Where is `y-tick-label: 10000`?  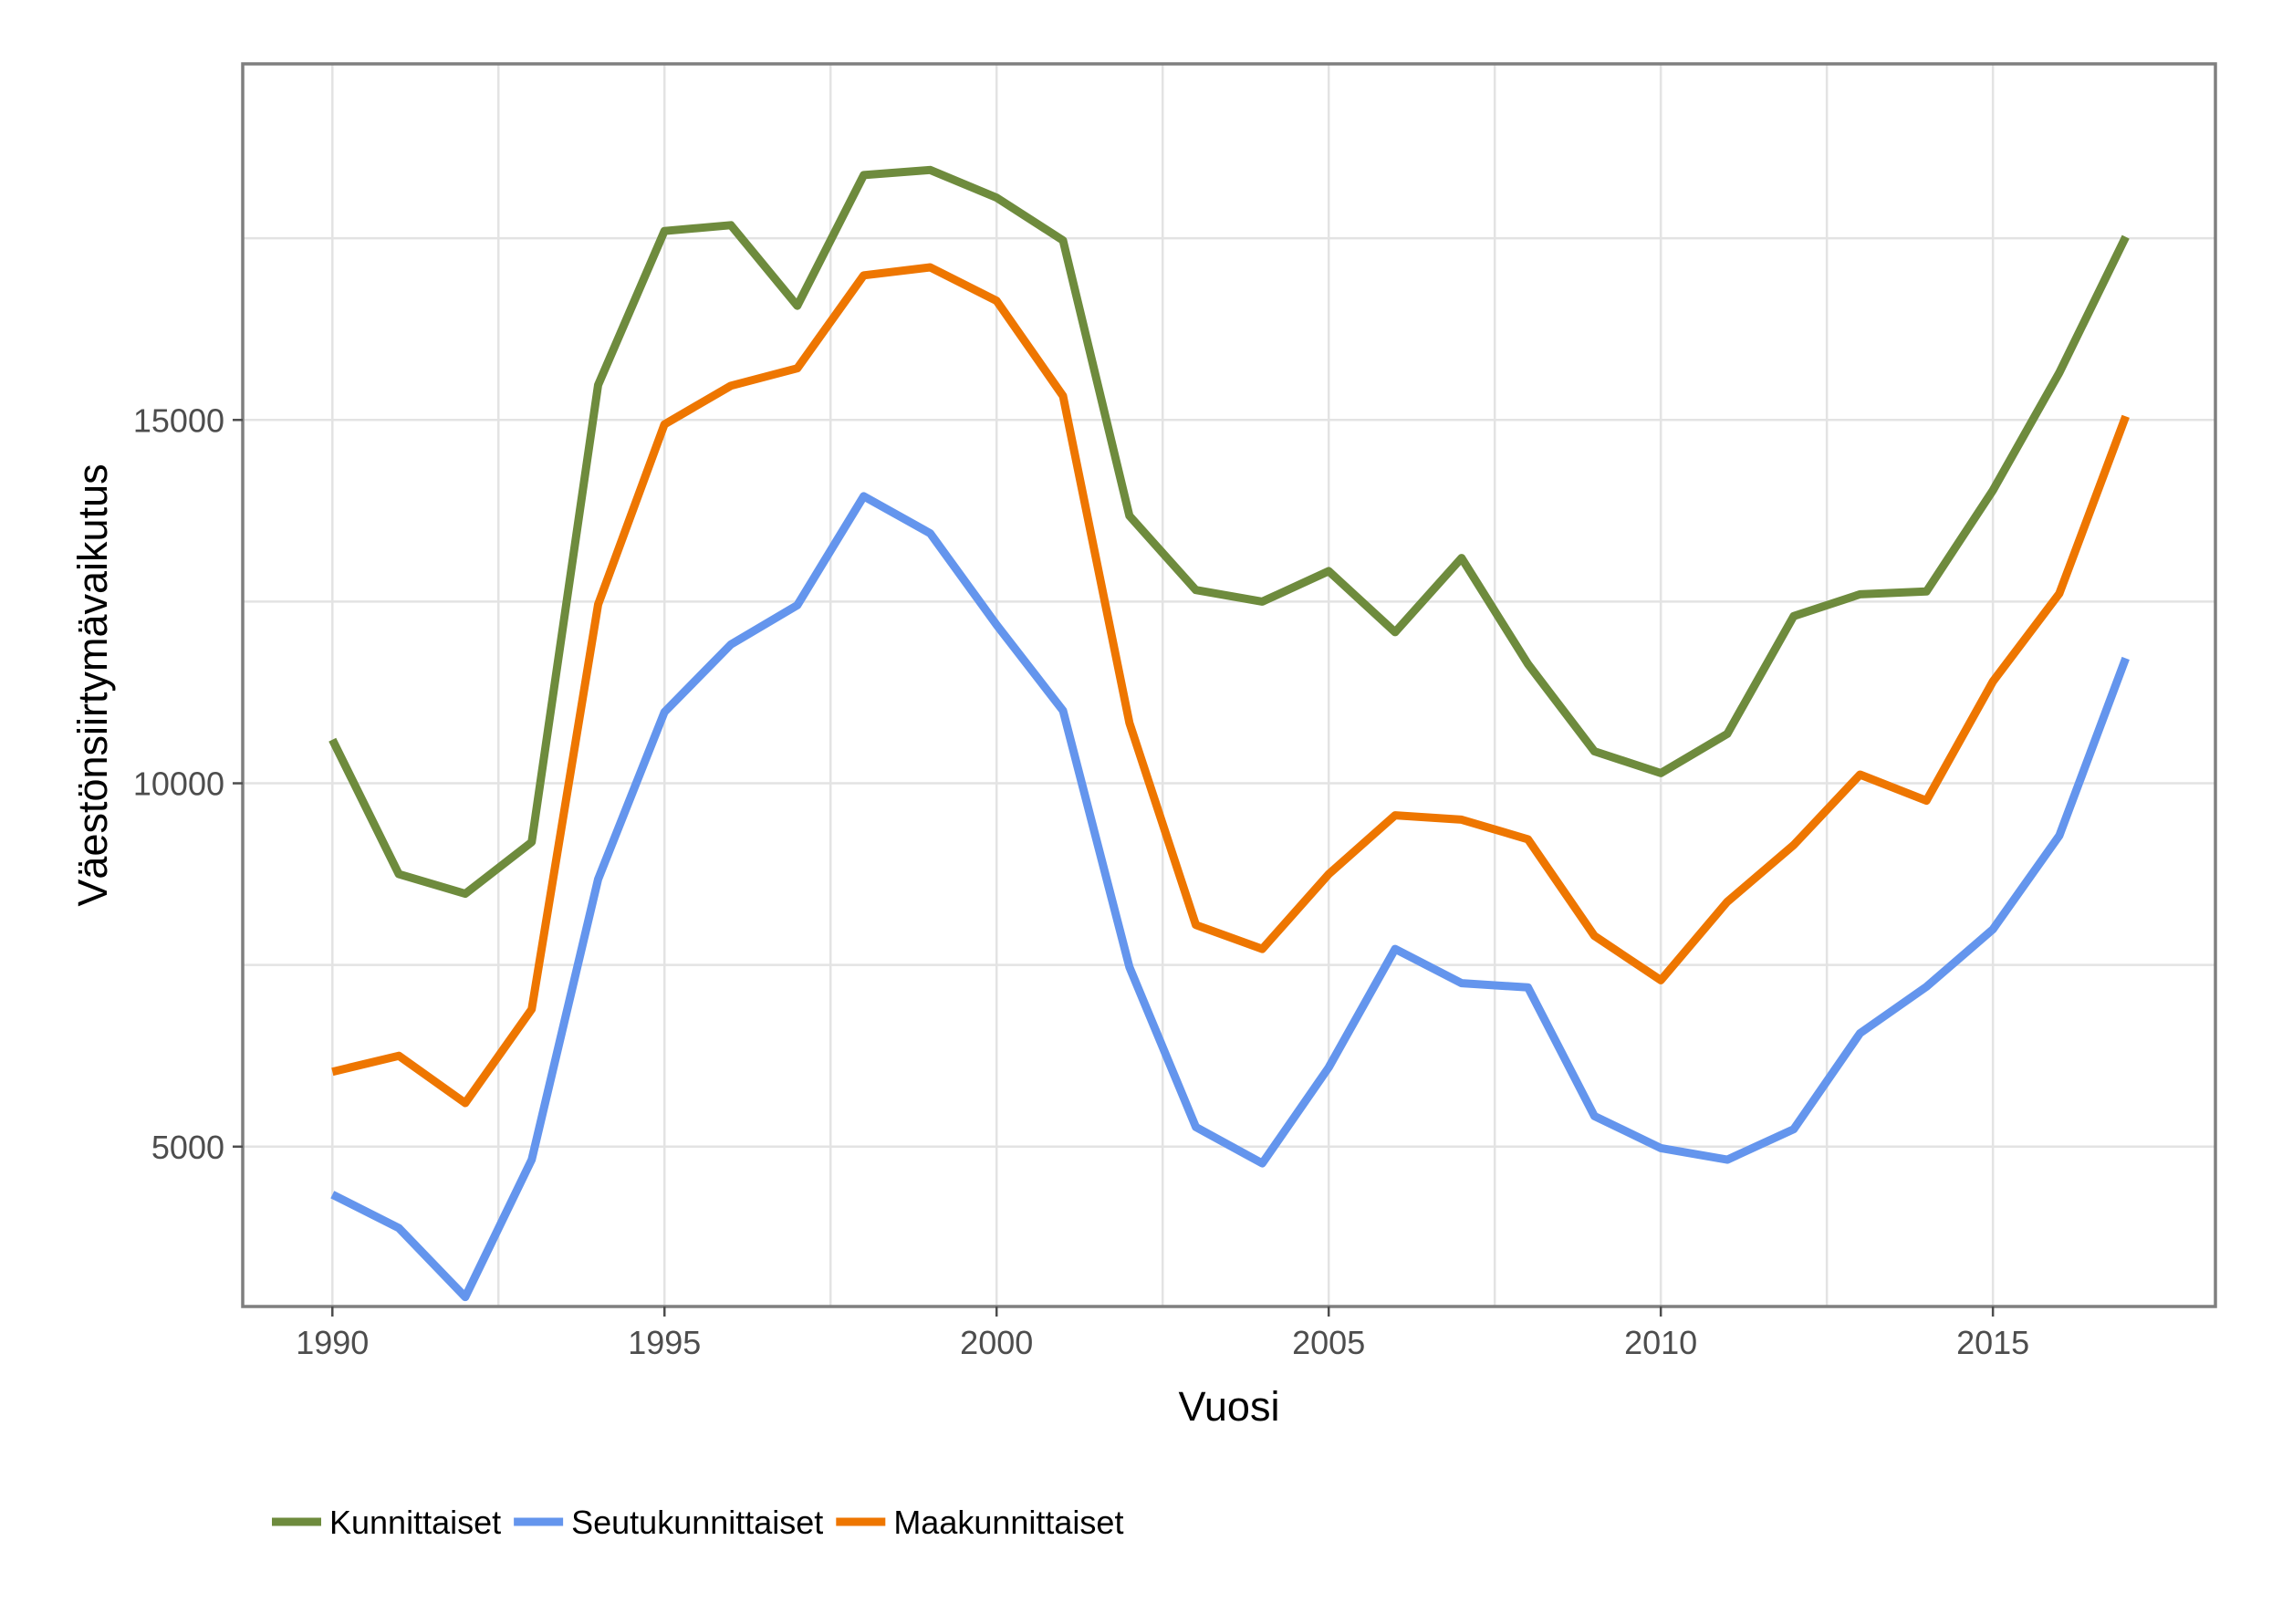
y-tick-label: 10000 is located at coordinates (178, 784).